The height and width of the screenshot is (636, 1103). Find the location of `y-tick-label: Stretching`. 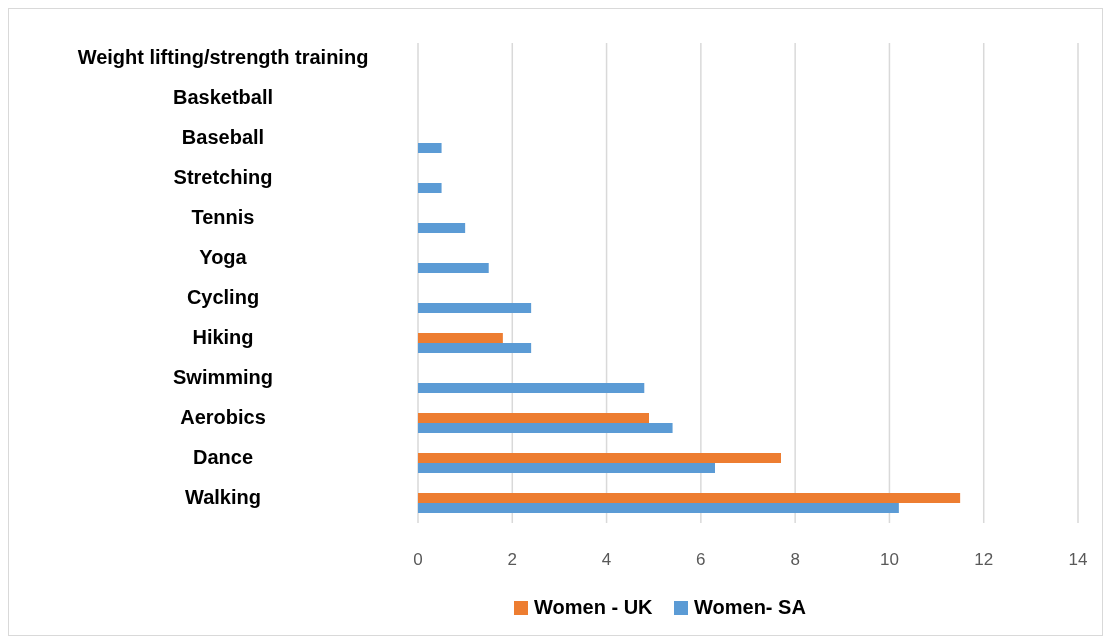

y-tick-label: Stretching is located at coordinates (223, 177).